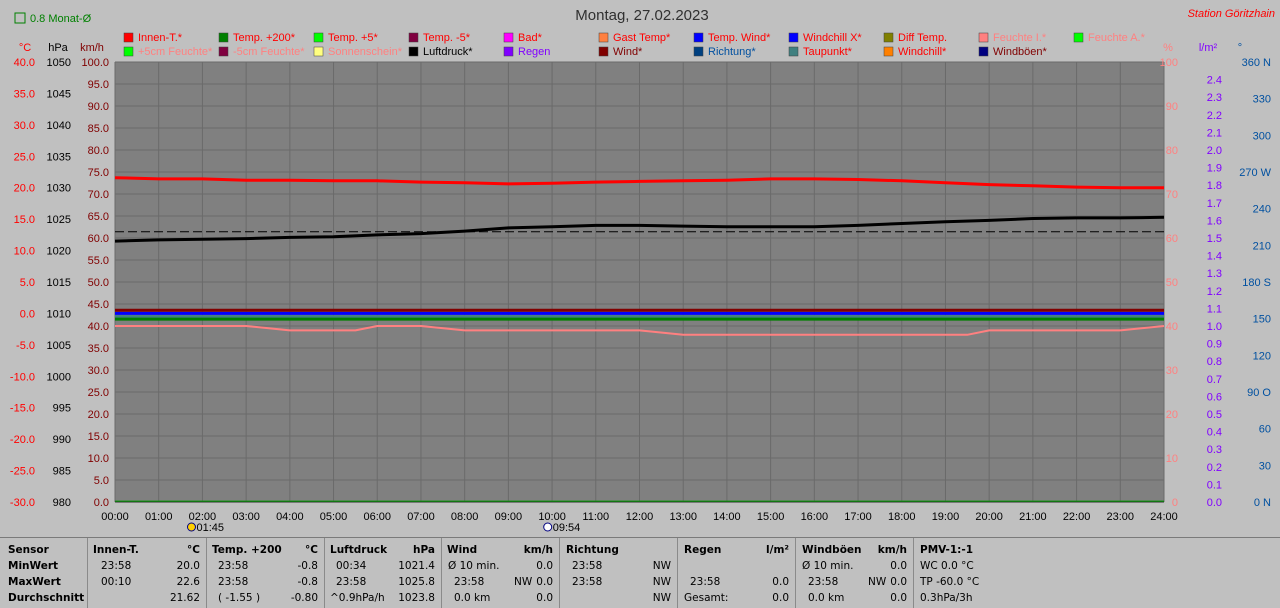 This screenshot has width=1280, height=608. I want to click on regen-unit: l/m², so click(777, 550).